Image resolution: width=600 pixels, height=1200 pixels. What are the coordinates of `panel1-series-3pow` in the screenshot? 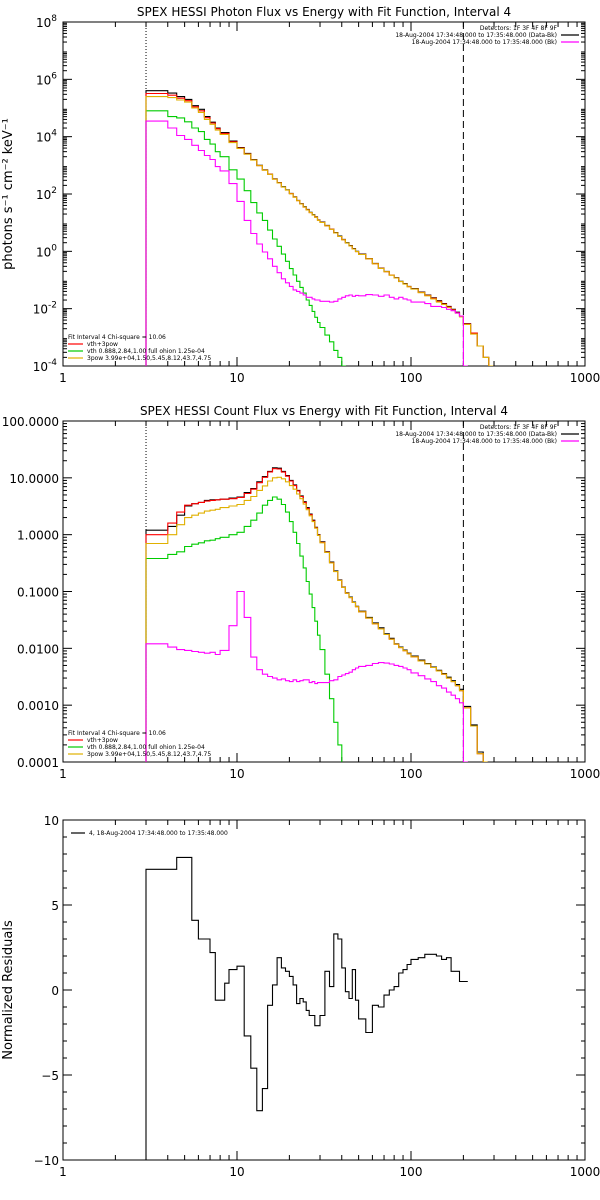 It's located at (319, 231).